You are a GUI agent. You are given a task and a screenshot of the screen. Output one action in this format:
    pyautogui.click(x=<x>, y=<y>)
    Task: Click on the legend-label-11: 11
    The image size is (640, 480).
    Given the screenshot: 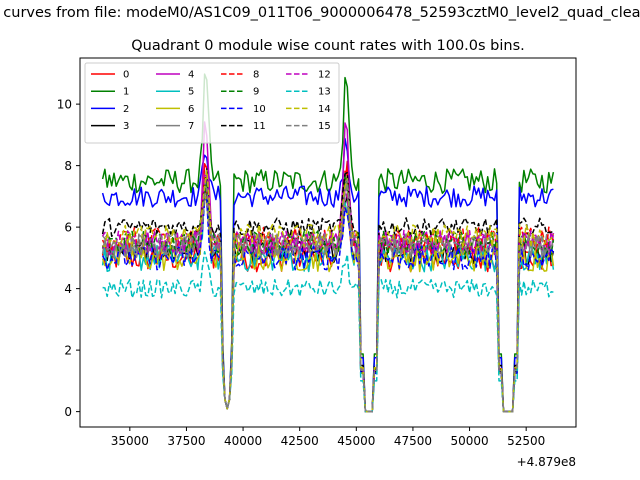 What is the action you would take?
    pyautogui.click(x=259, y=126)
    